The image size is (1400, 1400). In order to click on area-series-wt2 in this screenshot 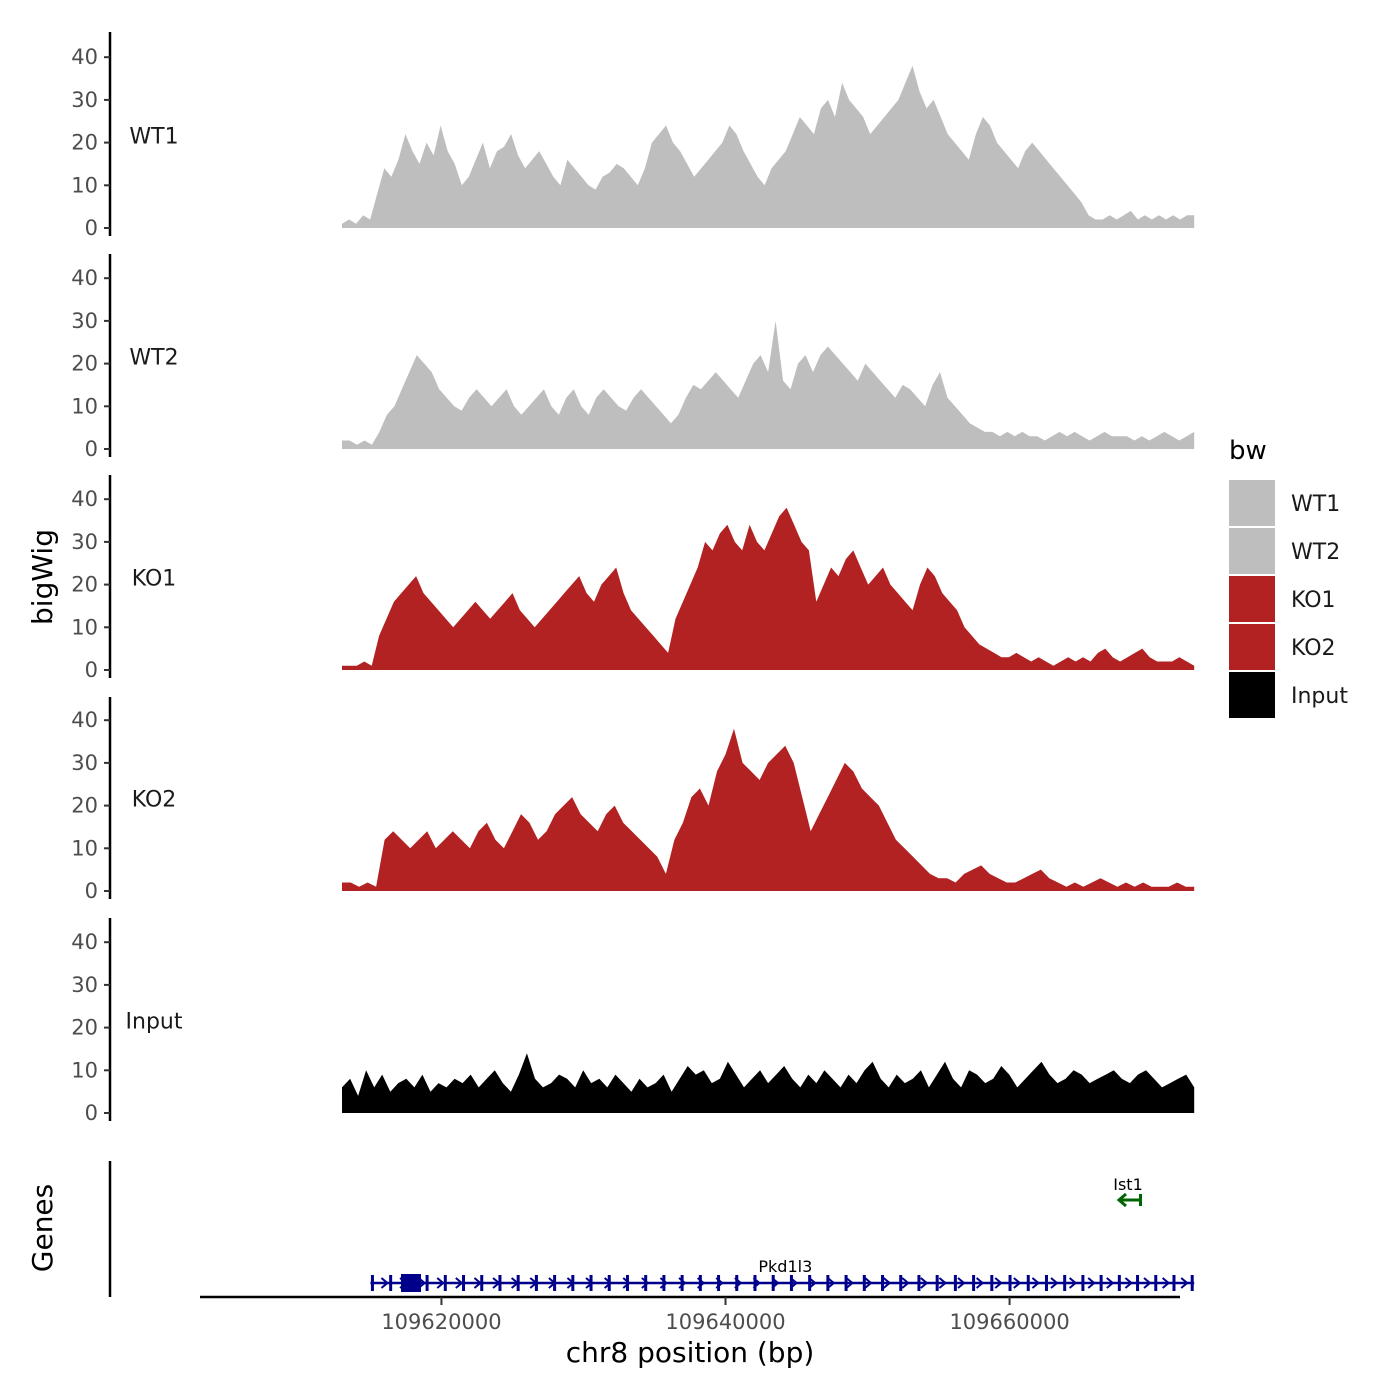, I will do `click(768, 384)`.